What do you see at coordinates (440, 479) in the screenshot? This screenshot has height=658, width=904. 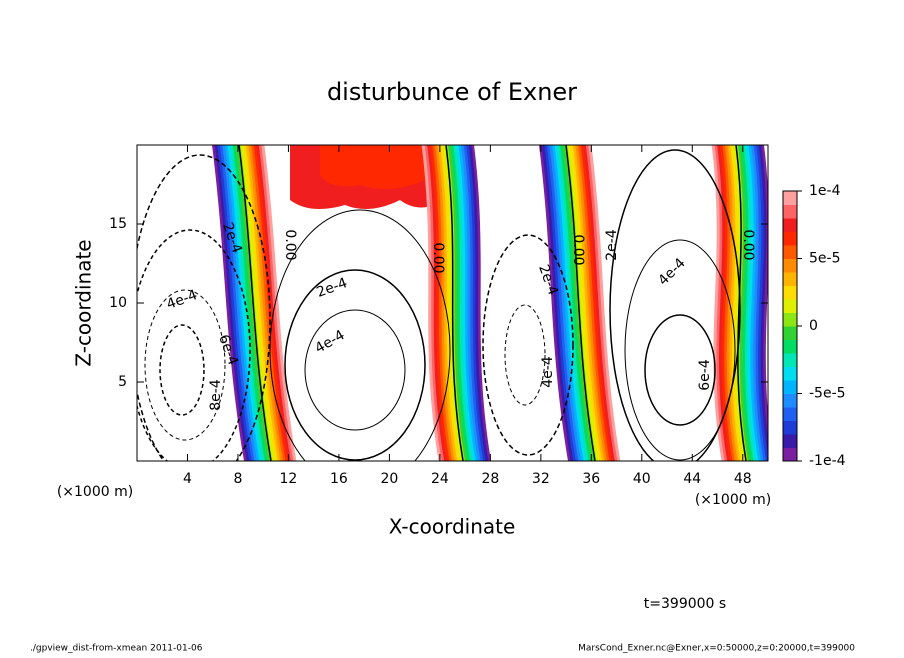 I see `x-tick-label: 24` at bounding box center [440, 479].